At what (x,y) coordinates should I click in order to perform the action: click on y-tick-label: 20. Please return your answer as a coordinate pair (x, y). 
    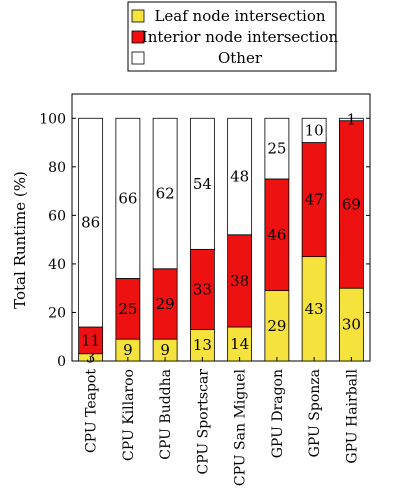
    Looking at the image, I should click on (57, 313).